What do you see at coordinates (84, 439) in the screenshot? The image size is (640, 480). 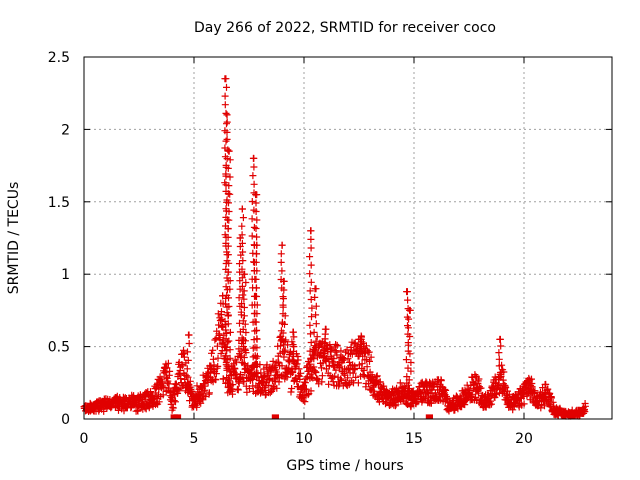 I see `x-tick-label: 0` at bounding box center [84, 439].